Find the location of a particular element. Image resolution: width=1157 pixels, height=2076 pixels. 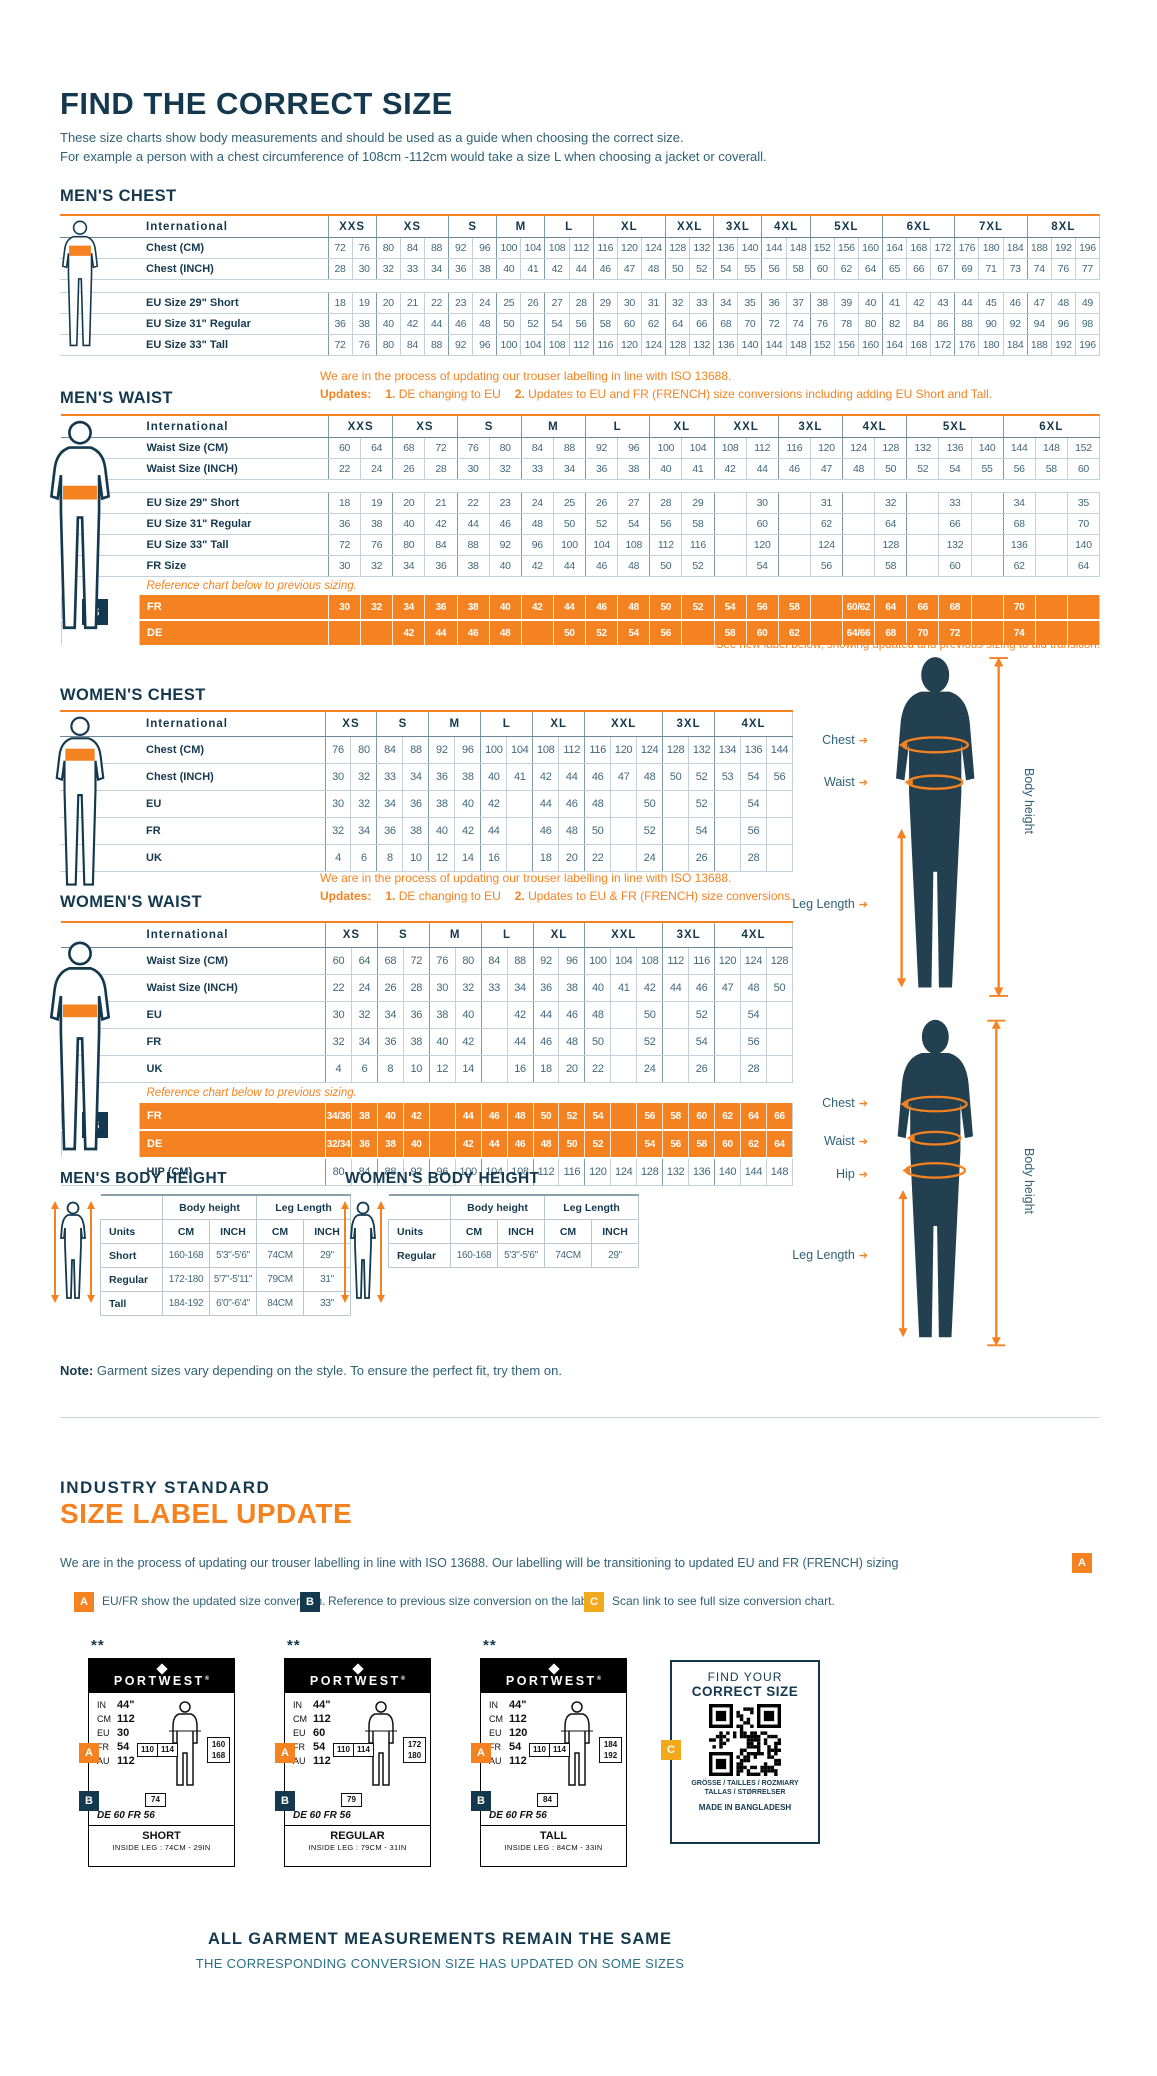

blank-cell is located at coordinates (419, 1207).